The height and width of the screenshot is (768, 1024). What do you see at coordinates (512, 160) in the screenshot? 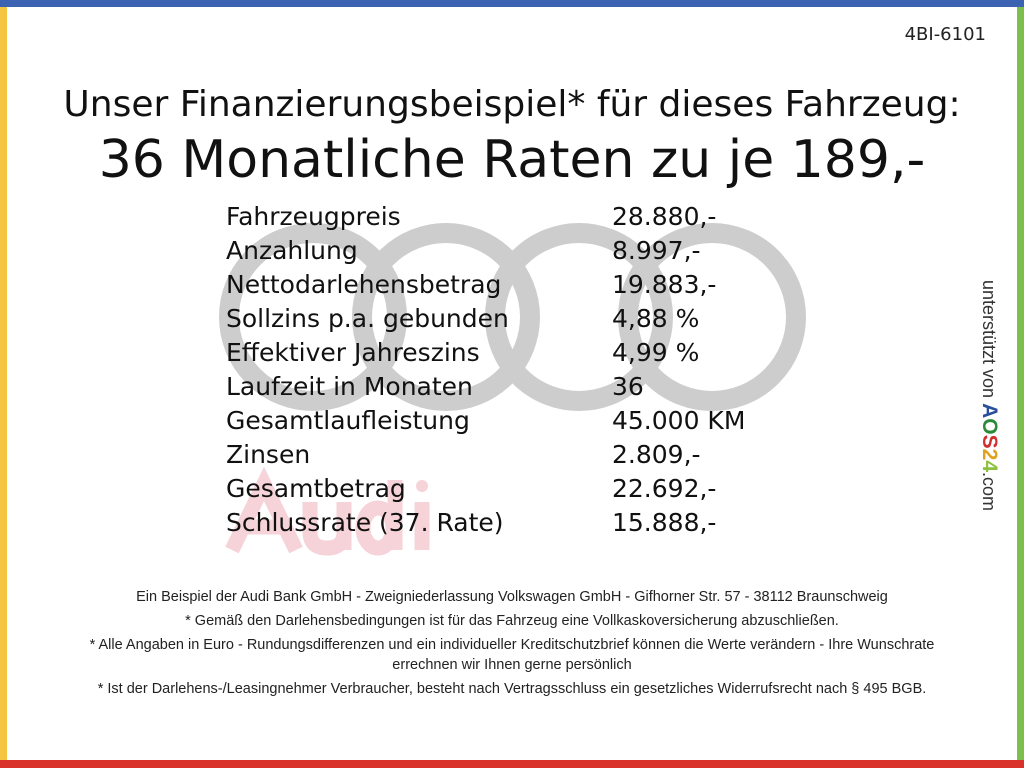
I see `monthly-rate-headline: 36 Monatliche Raten zu je 189,-` at bounding box center [512, 160].